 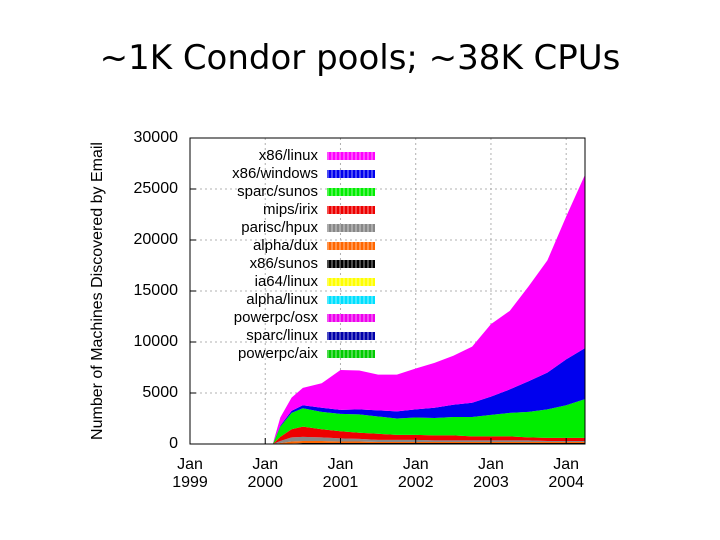 What do you see at coordinates (428, 435) in the screenshot?
I see `area-mips-irix` at bounding box center [428, 435].